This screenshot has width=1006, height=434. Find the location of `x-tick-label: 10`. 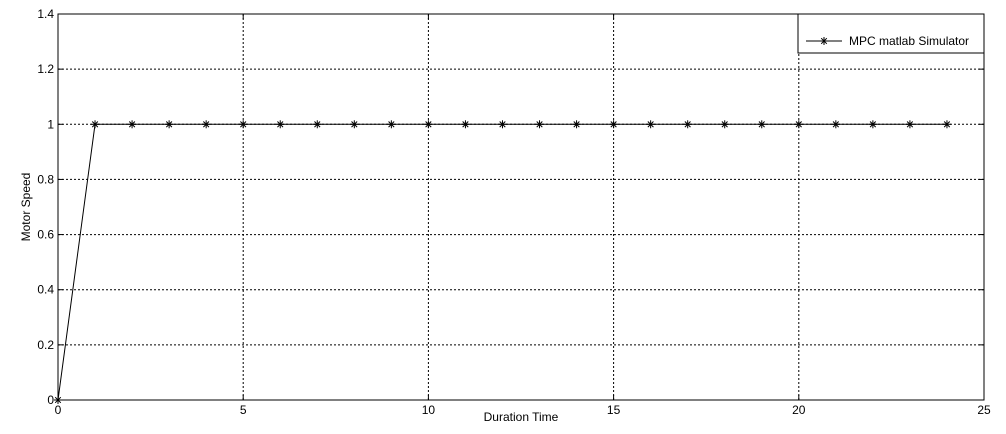

x-tick-label: 10 is located at coordinates (429, 410).